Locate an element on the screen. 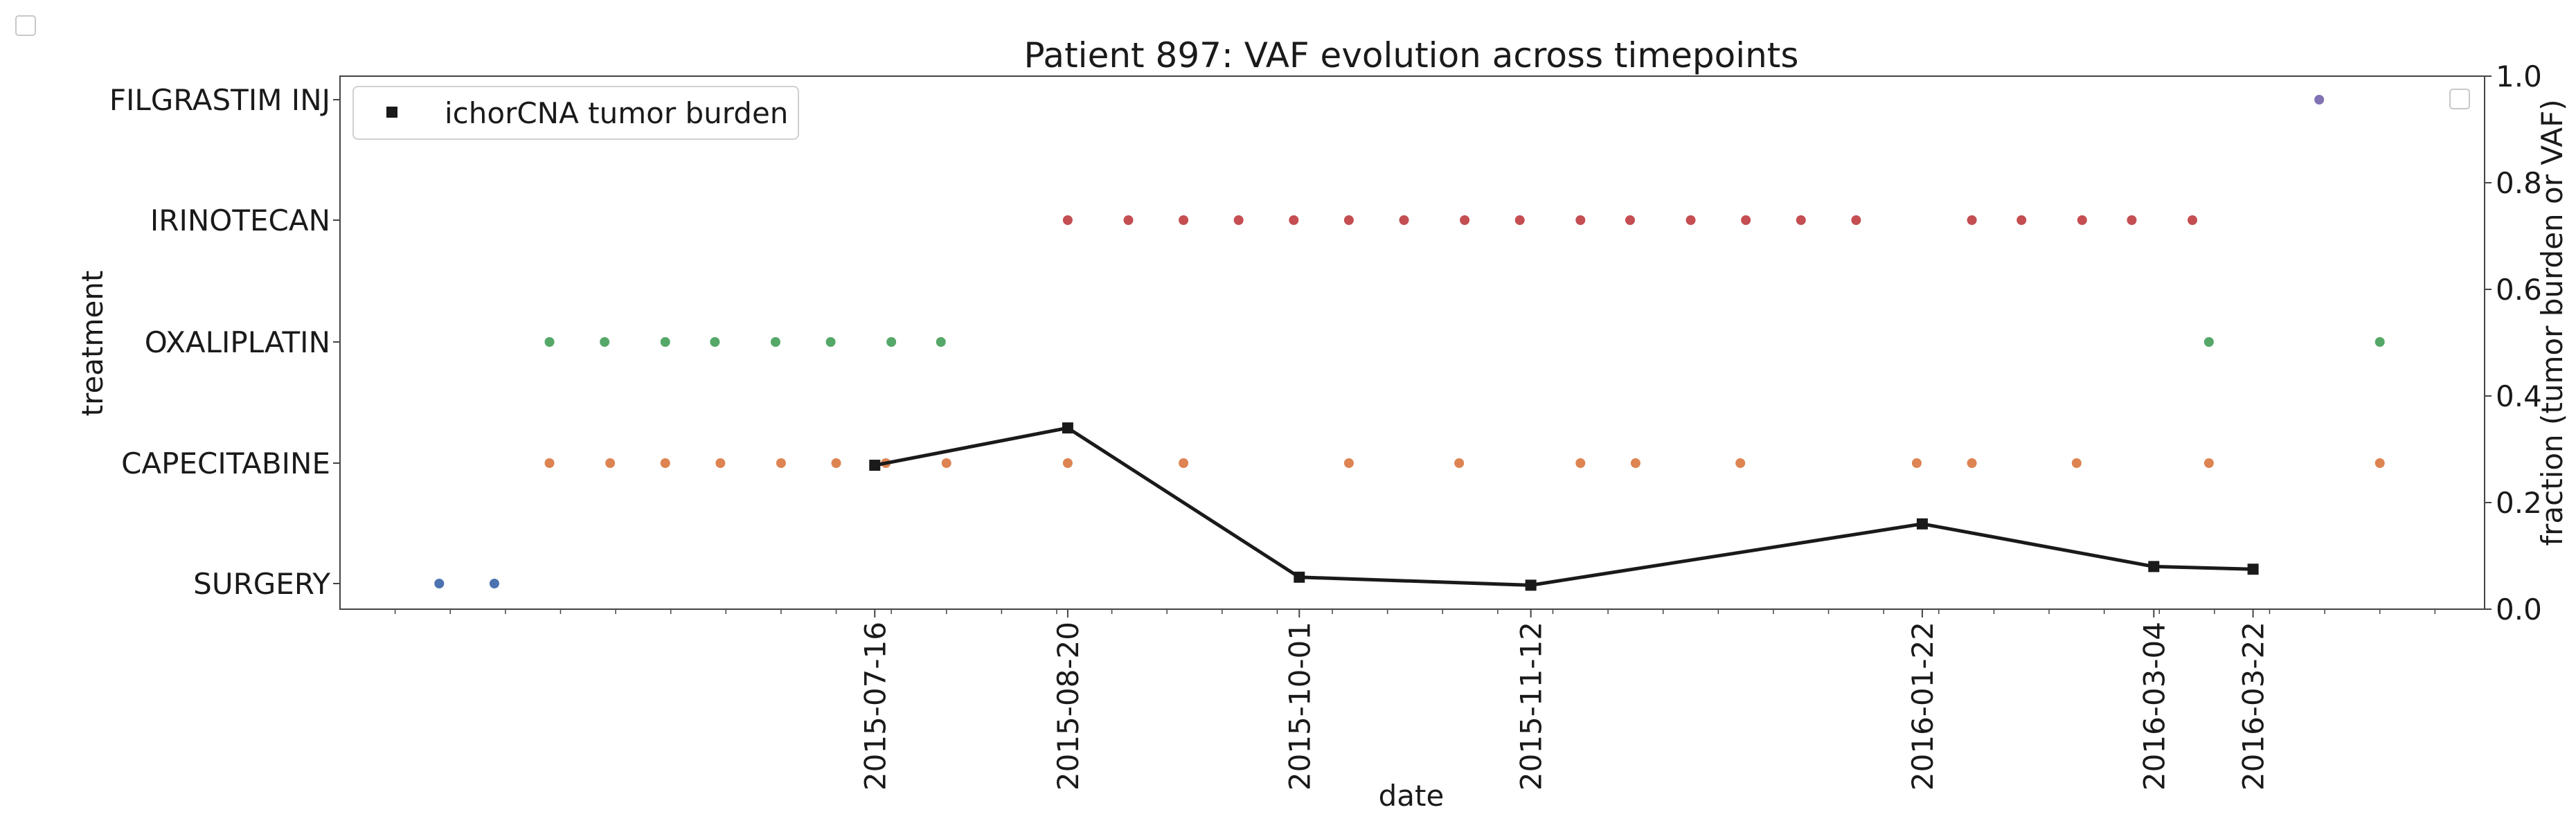  x-axis-label: date is located at coordinates (1411, 796).